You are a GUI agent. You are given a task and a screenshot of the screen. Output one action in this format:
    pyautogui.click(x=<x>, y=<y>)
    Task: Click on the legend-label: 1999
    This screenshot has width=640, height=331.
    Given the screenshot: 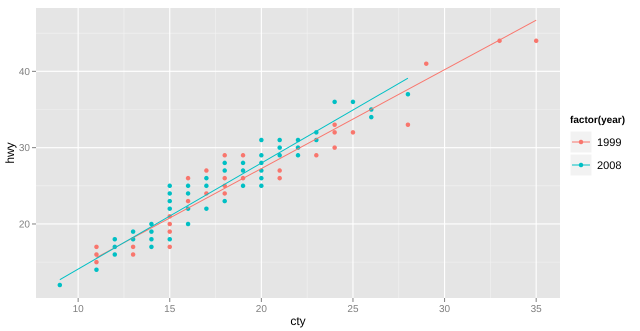 What is the action you would take?
    pyautogui.click(x=609, y=143)
    